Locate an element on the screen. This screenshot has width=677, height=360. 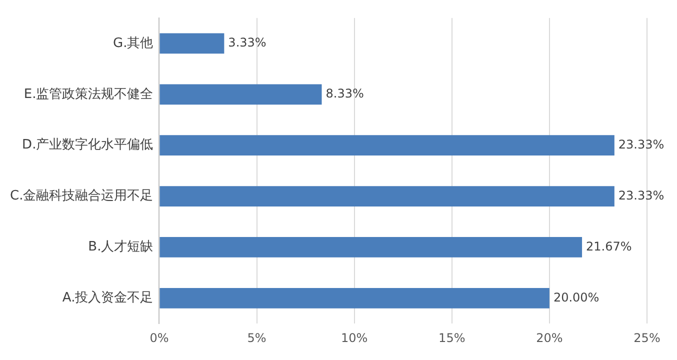
data-label: 3.33% is located at coordinates (247, 43).